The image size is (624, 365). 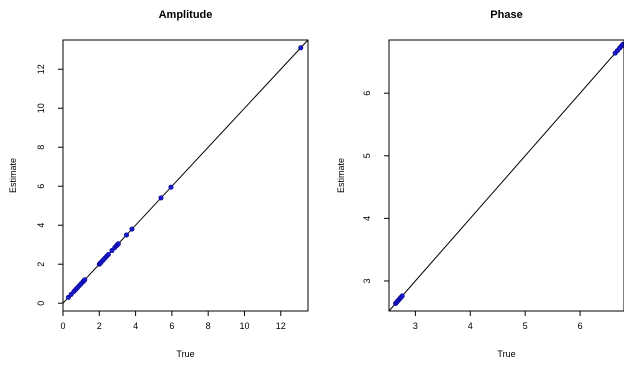 I want to click on amplitude-x-axis-label: True, so click(x=185, y=354).